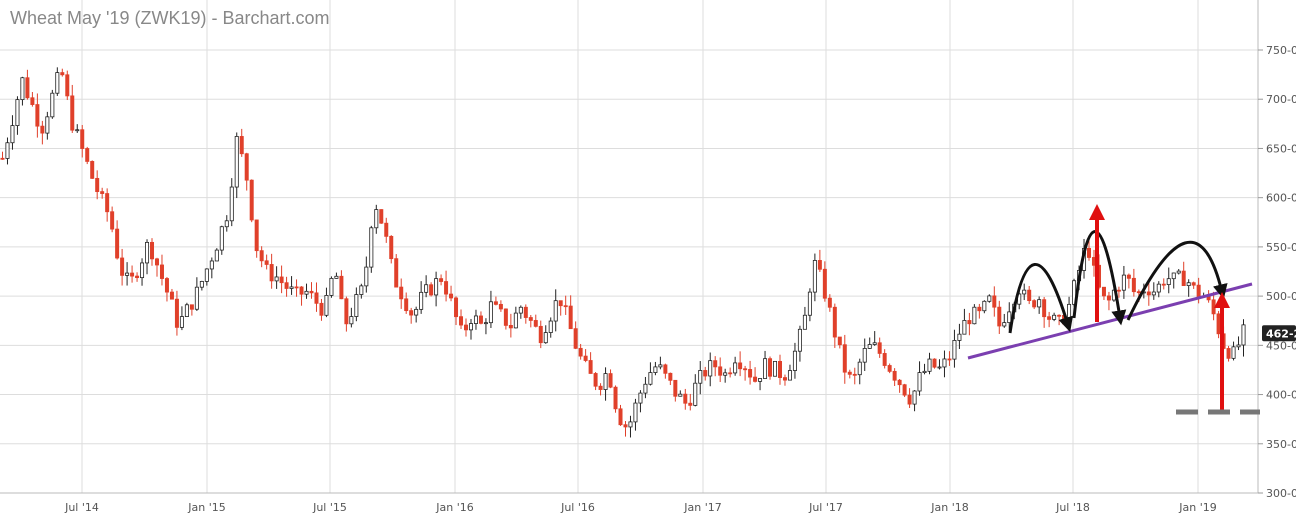  What do you see at coordinates (1110, 321) in the screenshot?
I see `neckline-trendline` at bounding box center [1110, 321].